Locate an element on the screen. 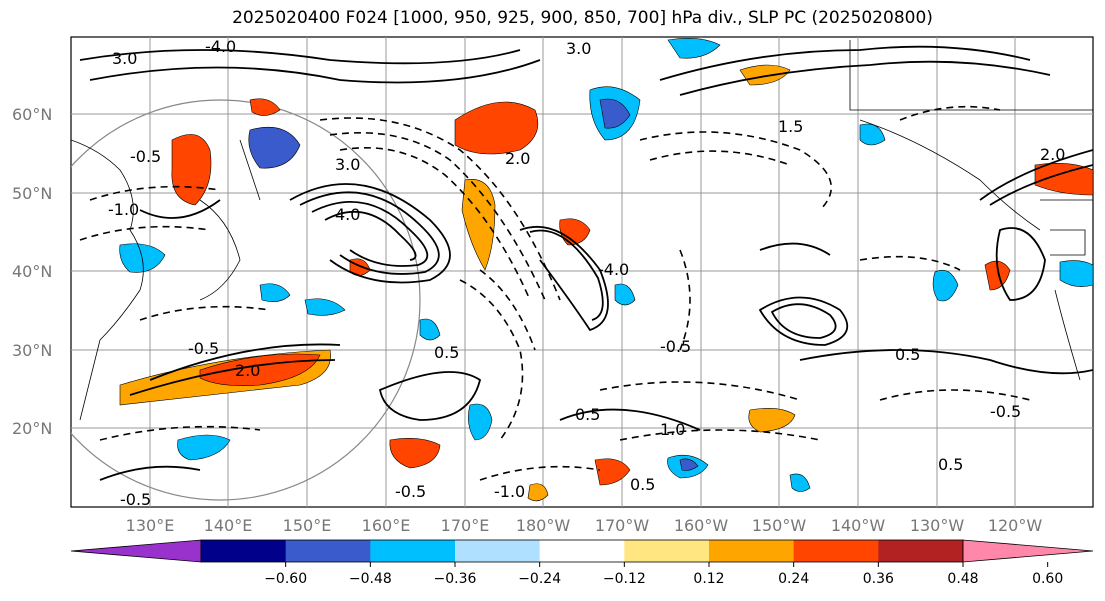 The image size is (1105, 601). lon-label: 180°W is located at coordinates (543, 525).